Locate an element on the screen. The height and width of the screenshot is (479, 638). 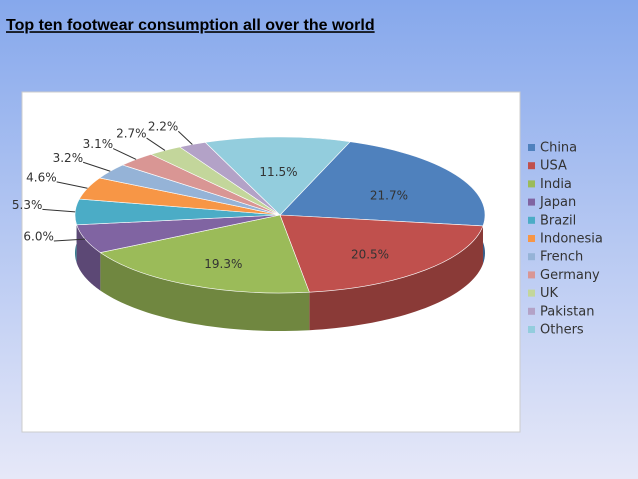
legend-label: Brazil is located at coordinates (558, 220).